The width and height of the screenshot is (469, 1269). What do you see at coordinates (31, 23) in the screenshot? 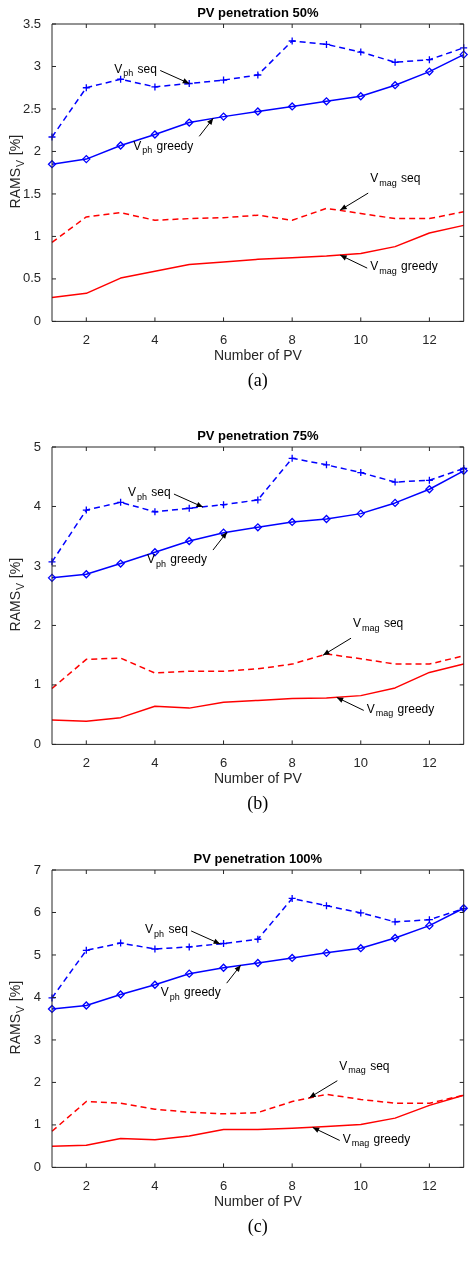
I see `y-tick-label: 3.5` at bounding box center [31, 23].